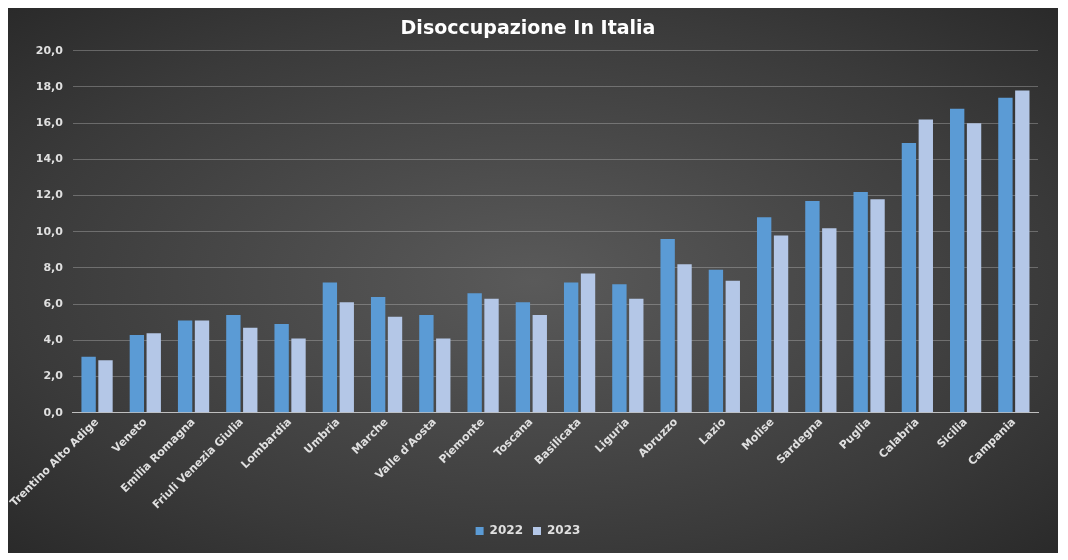 Image resolution: width=1068 pixels, height=560 pixels. What do you see at coordinates (49, 123) in the screenshot?
I see `y-tick-label: 16,0` at bounding box center [49, 123].